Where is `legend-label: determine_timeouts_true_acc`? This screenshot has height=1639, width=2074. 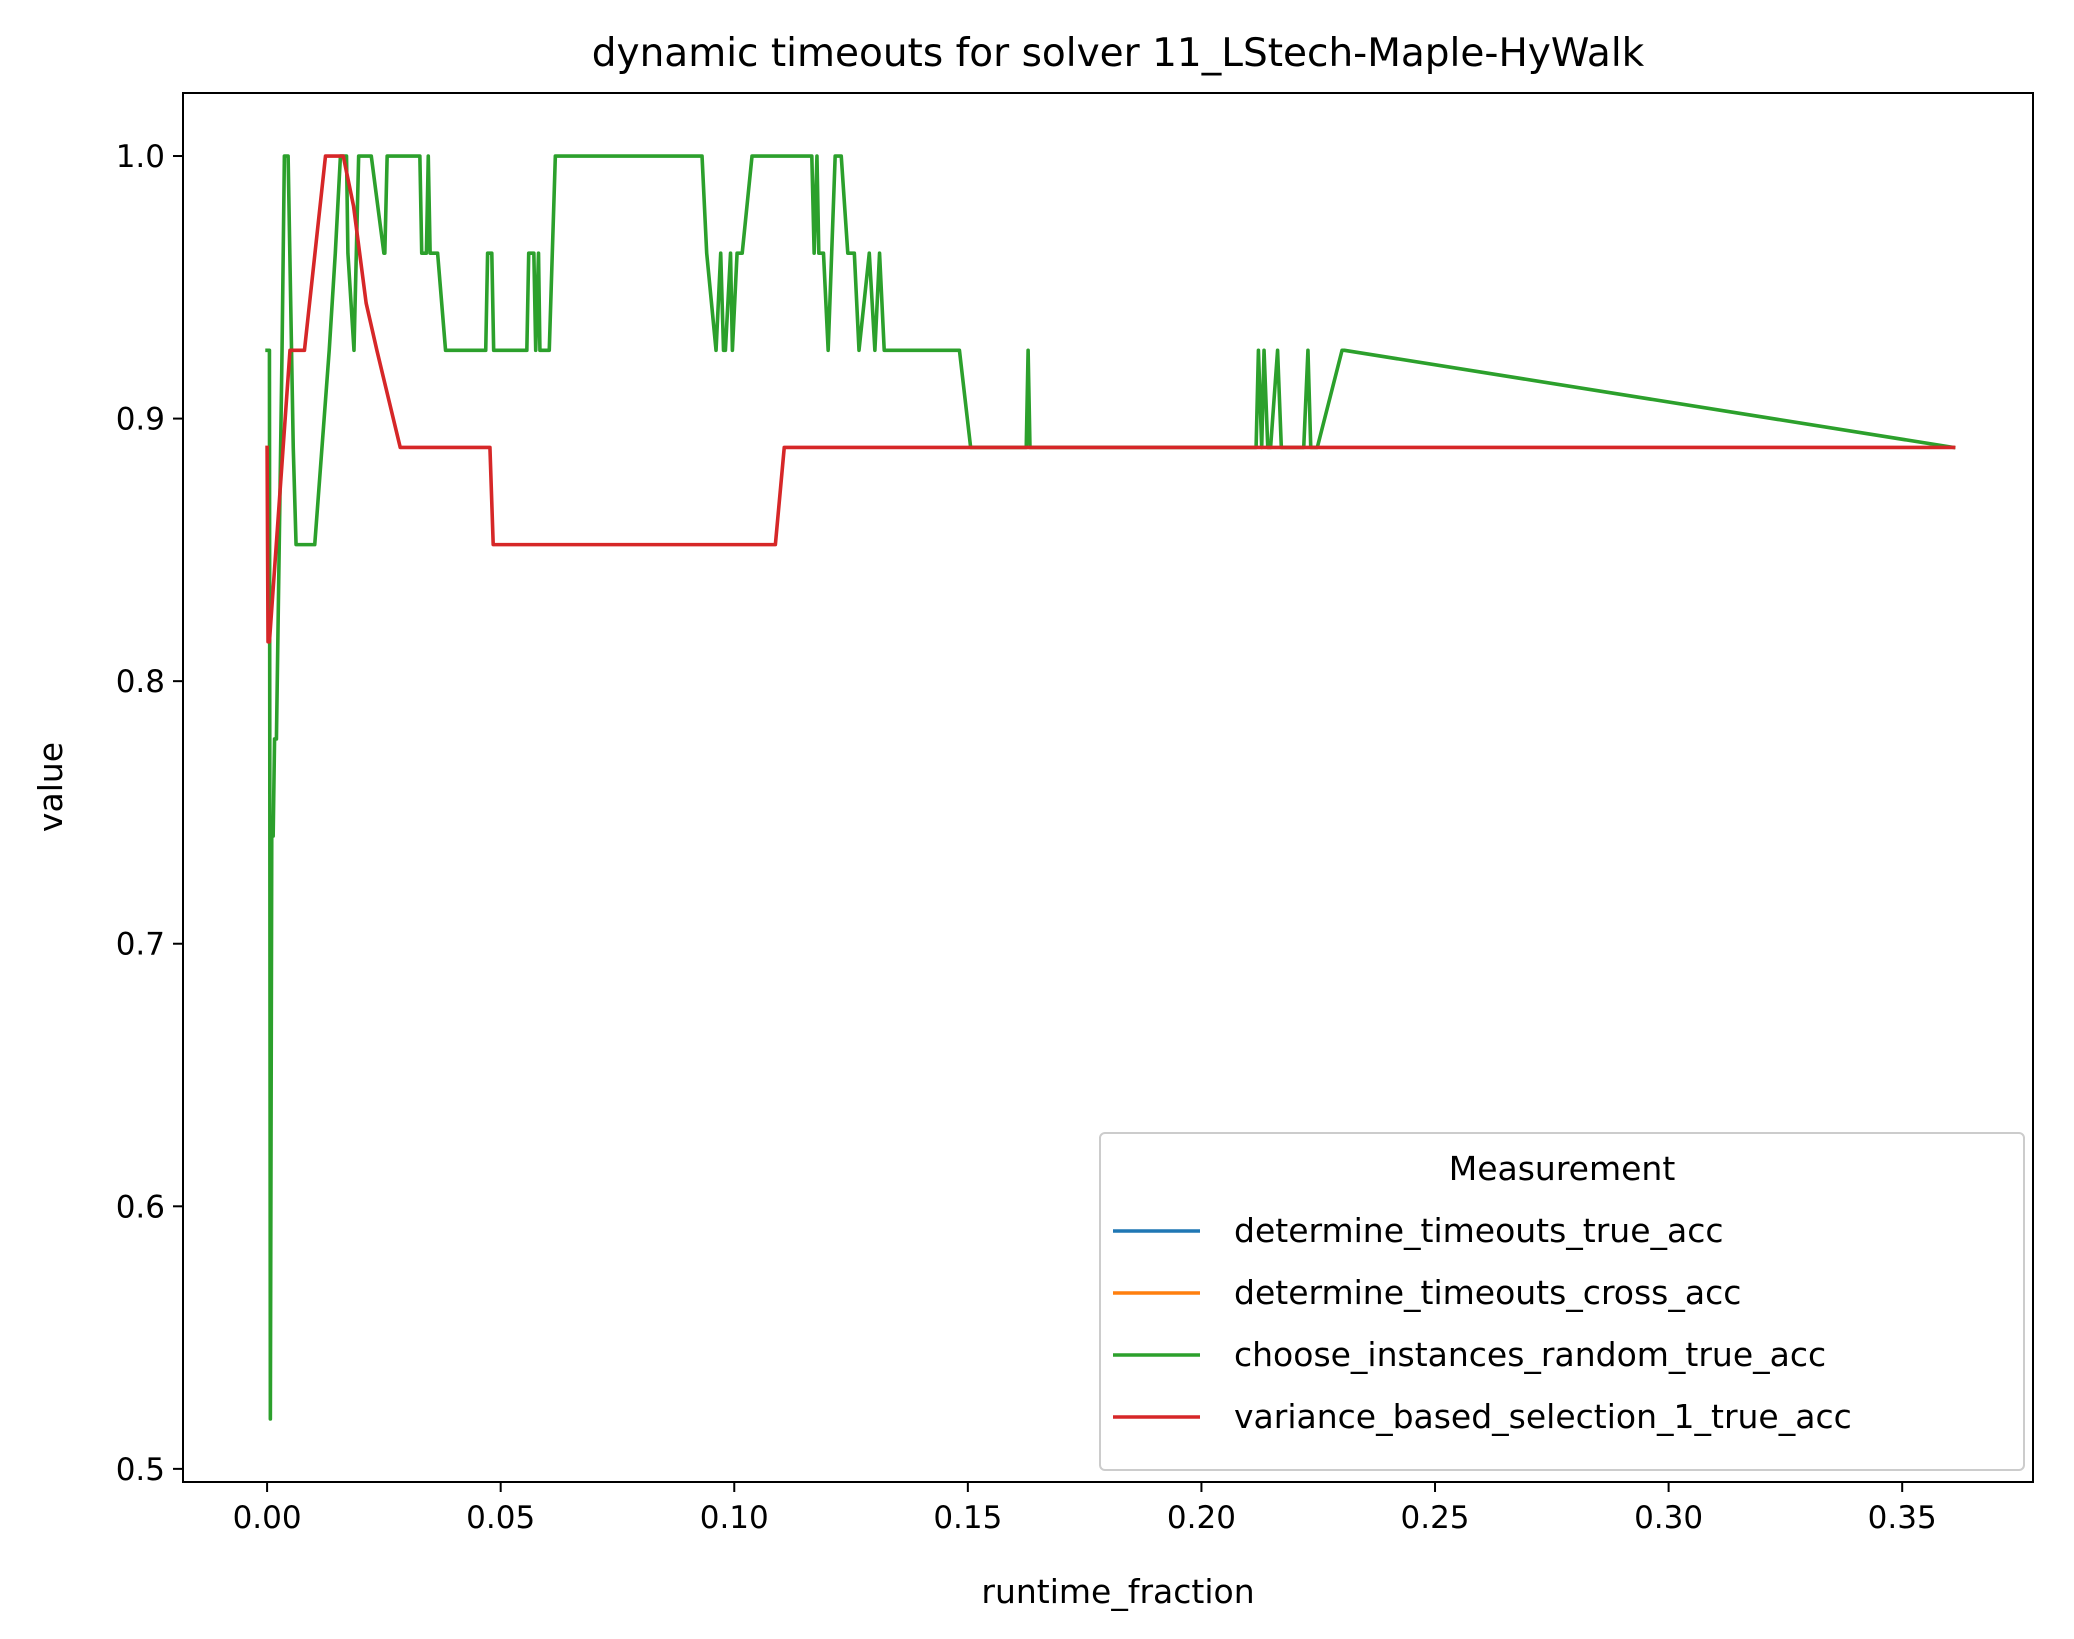 legend-label: determine_timeouts_true_acc is located at coordinates (1479, 1230).